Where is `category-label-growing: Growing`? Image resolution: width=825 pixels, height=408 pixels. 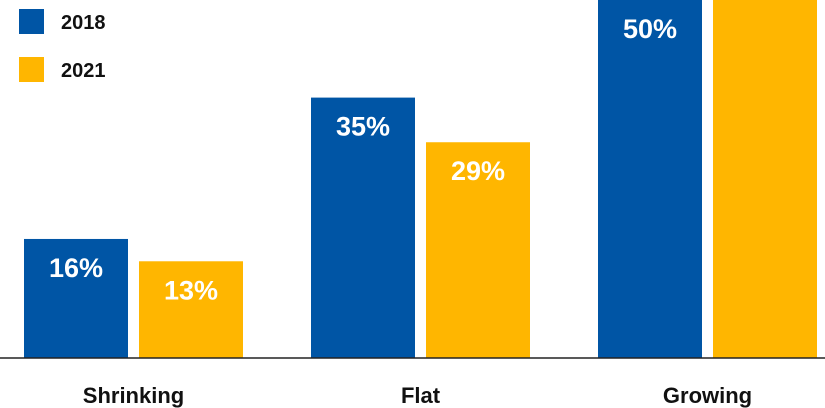
category-label-growing: Growing is located at coordinates (707, 395).